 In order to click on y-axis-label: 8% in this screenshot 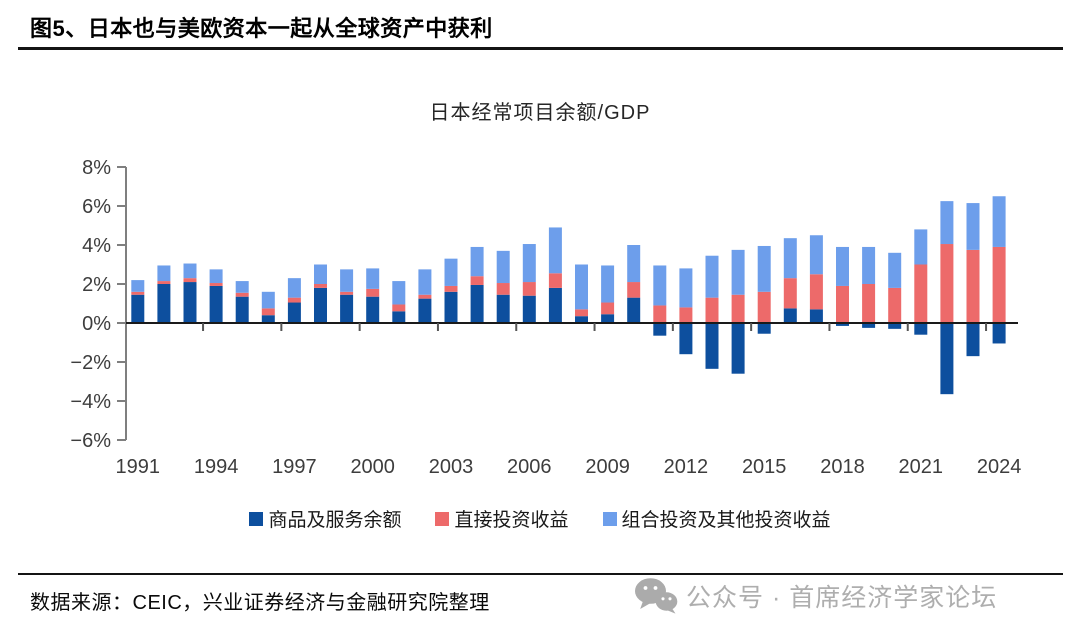, I will do `click(96, 168)`.